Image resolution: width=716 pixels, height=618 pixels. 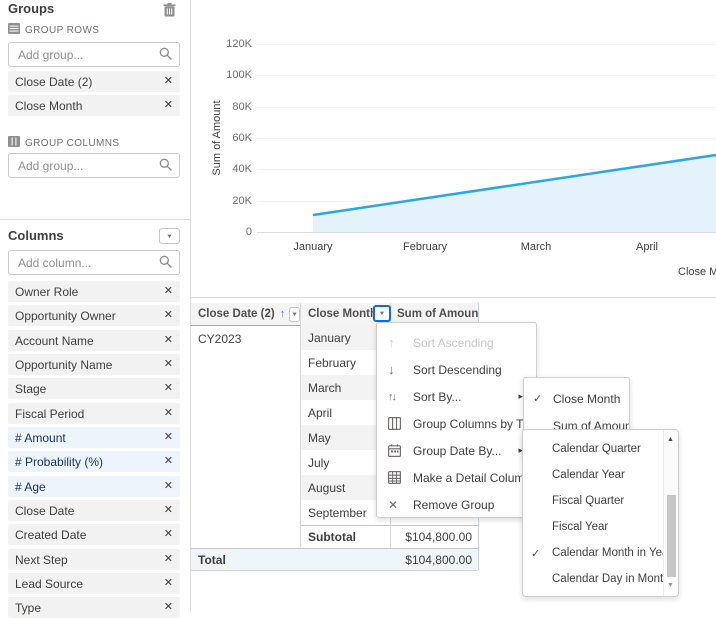 I want to click on sort-both-icon: ↑↓, so click(x=392, y=396).